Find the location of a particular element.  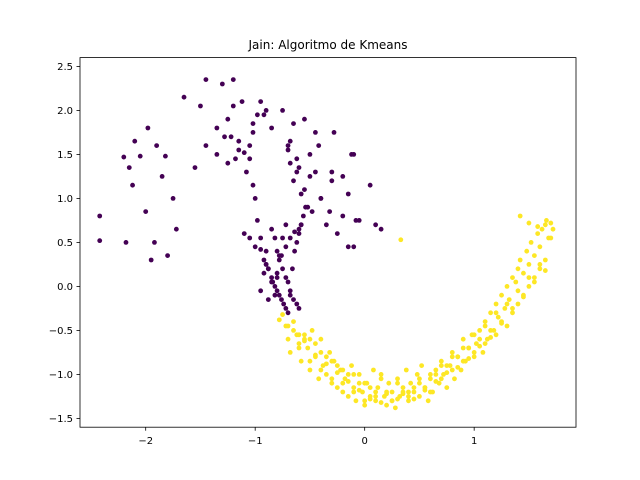

y-tick-label: −0.5 is located at coordinates (61, 331).